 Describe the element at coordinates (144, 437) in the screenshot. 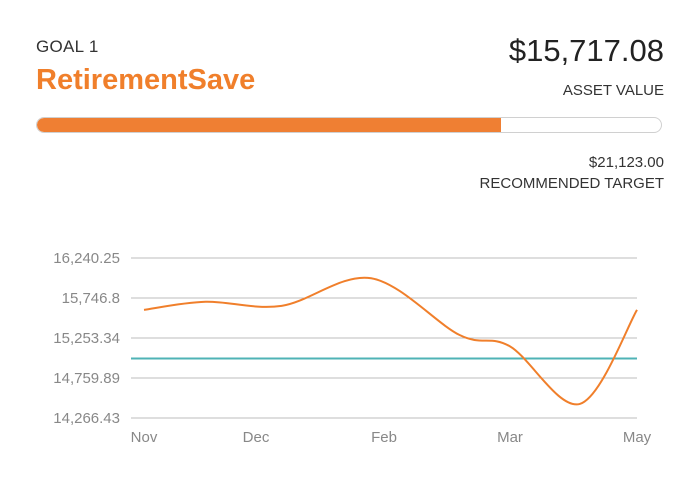

I see `x-tick-label: Nov` at that location.